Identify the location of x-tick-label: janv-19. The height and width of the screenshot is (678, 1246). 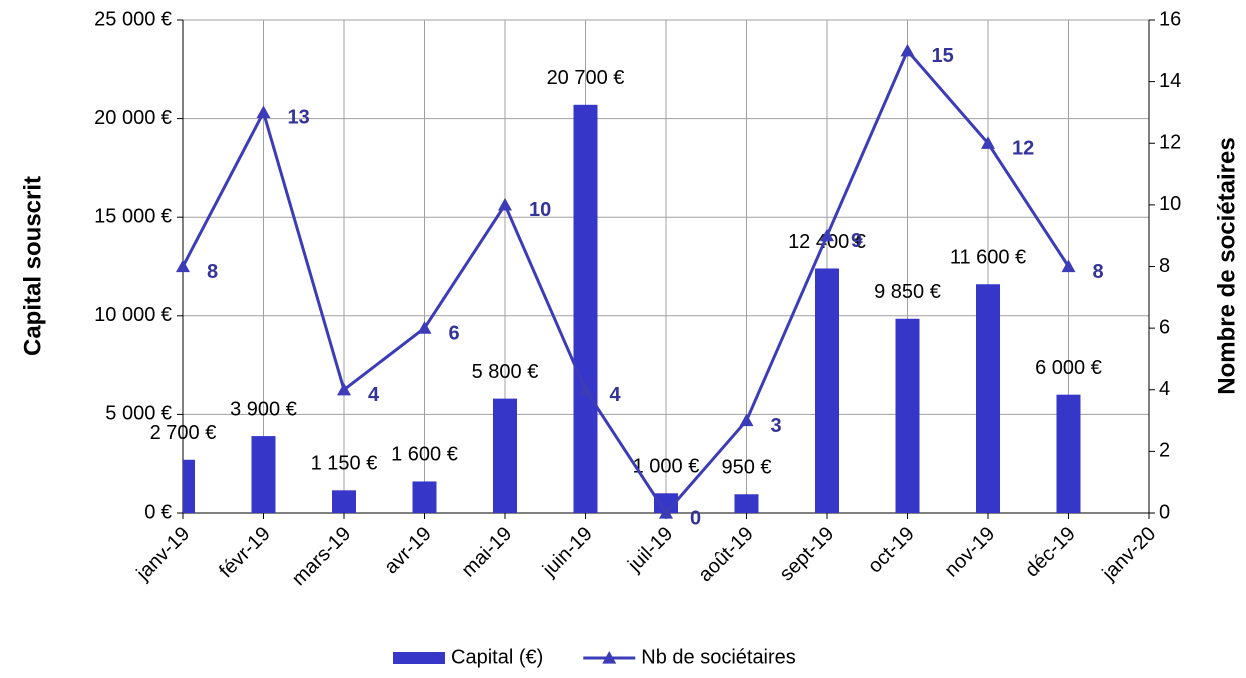
(163, 554).